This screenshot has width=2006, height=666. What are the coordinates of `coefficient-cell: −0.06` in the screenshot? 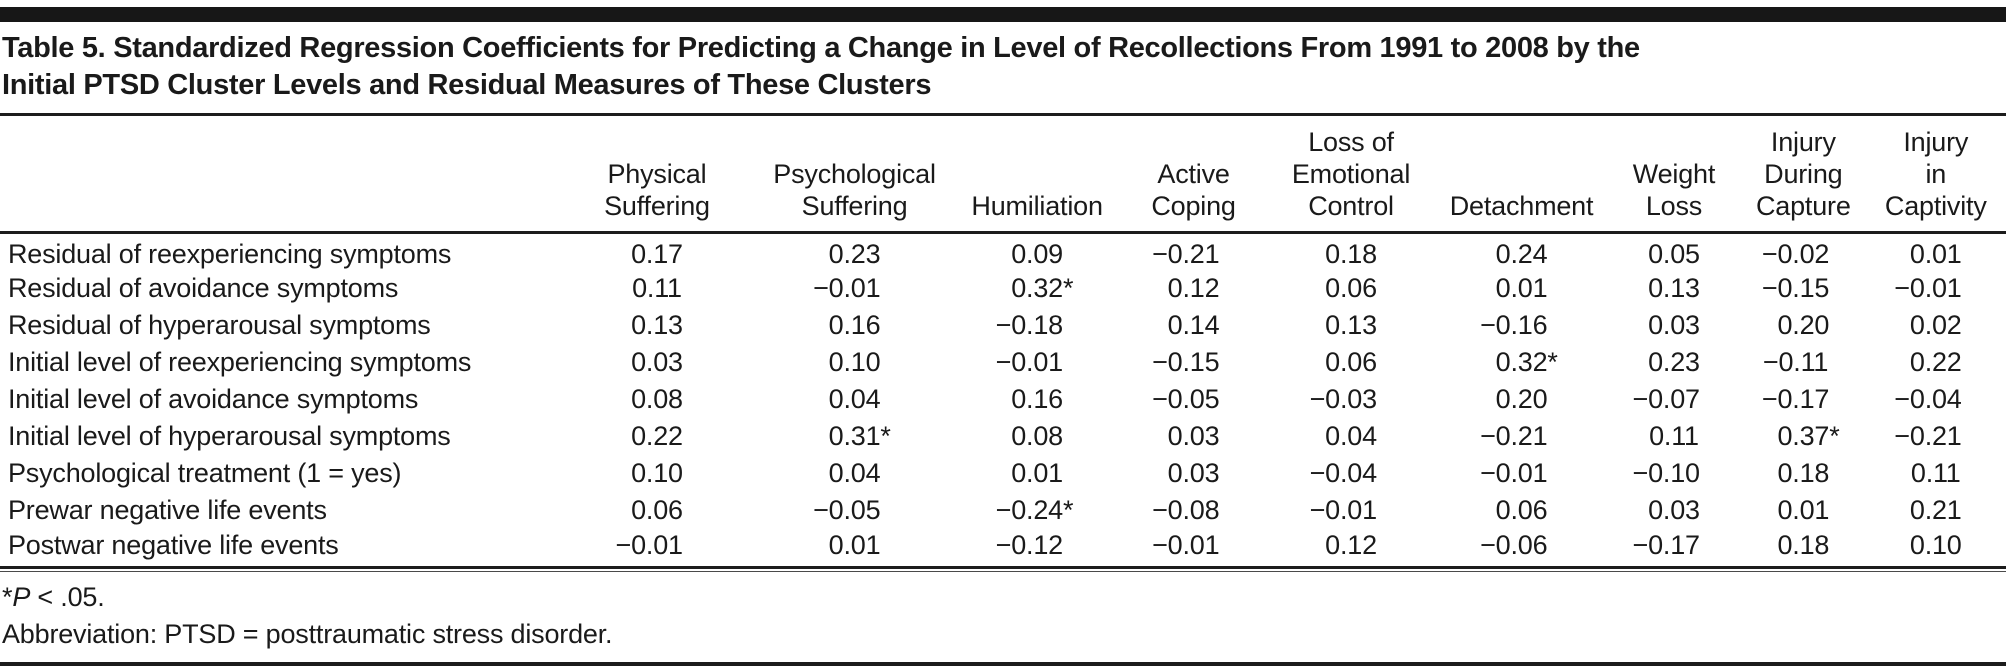 It's located at (1514, 545).